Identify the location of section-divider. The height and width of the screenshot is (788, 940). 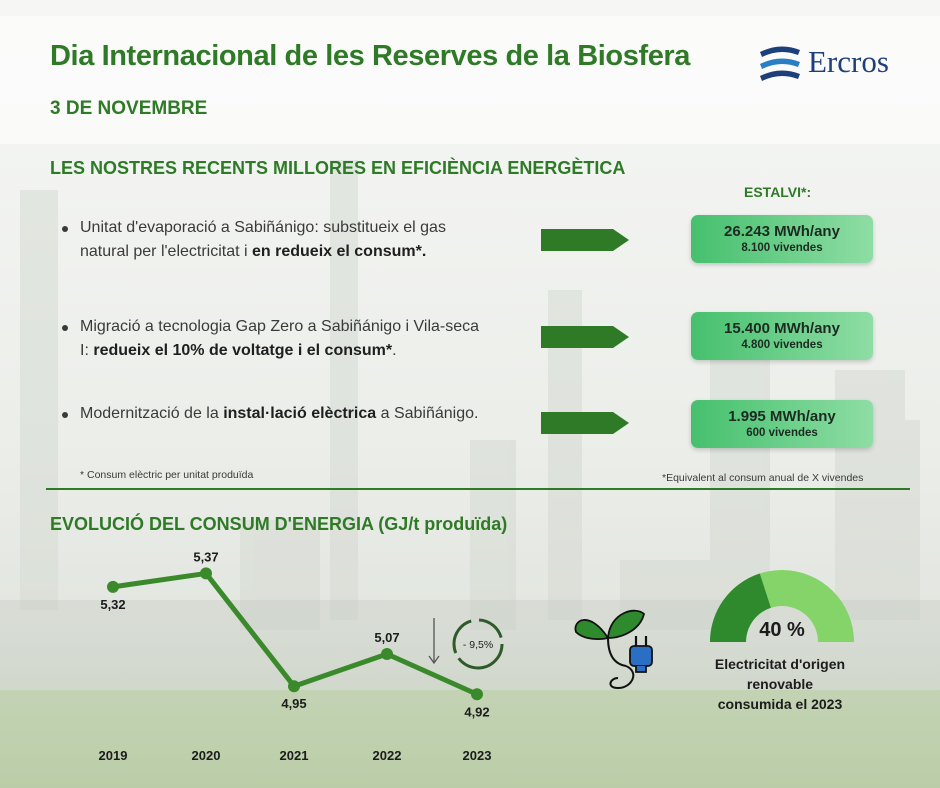
(478, 489).